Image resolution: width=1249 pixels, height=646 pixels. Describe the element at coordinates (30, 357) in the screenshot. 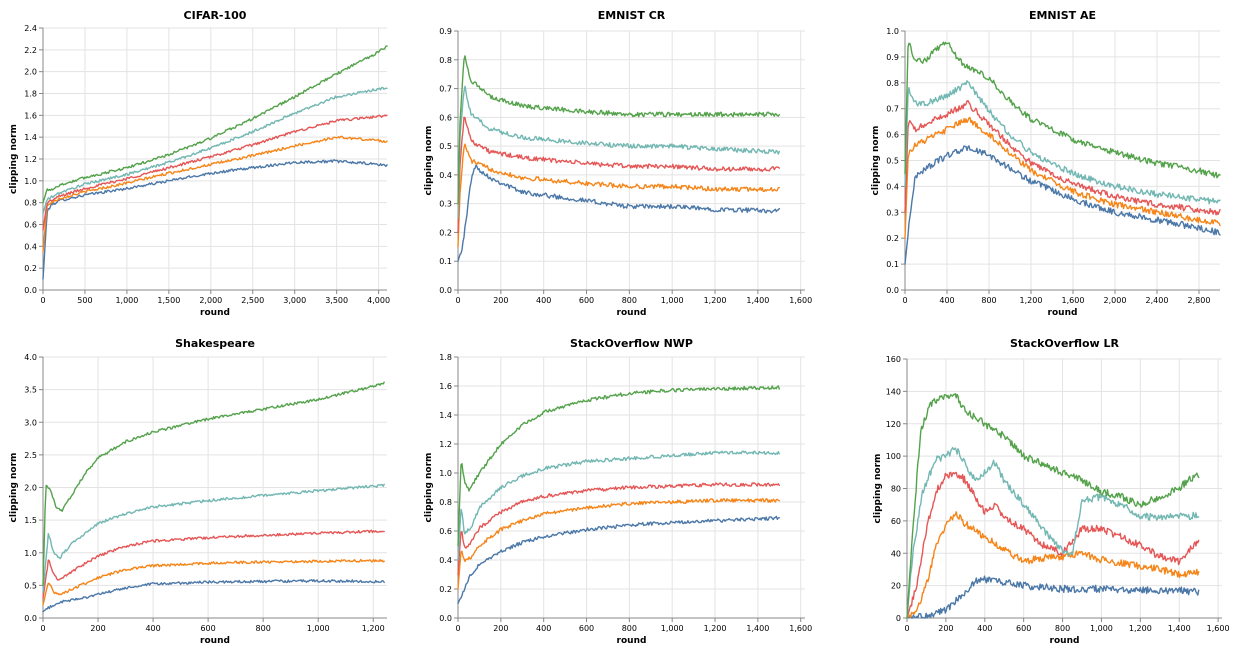

I see `y-tick-label: 4.0` at that location.